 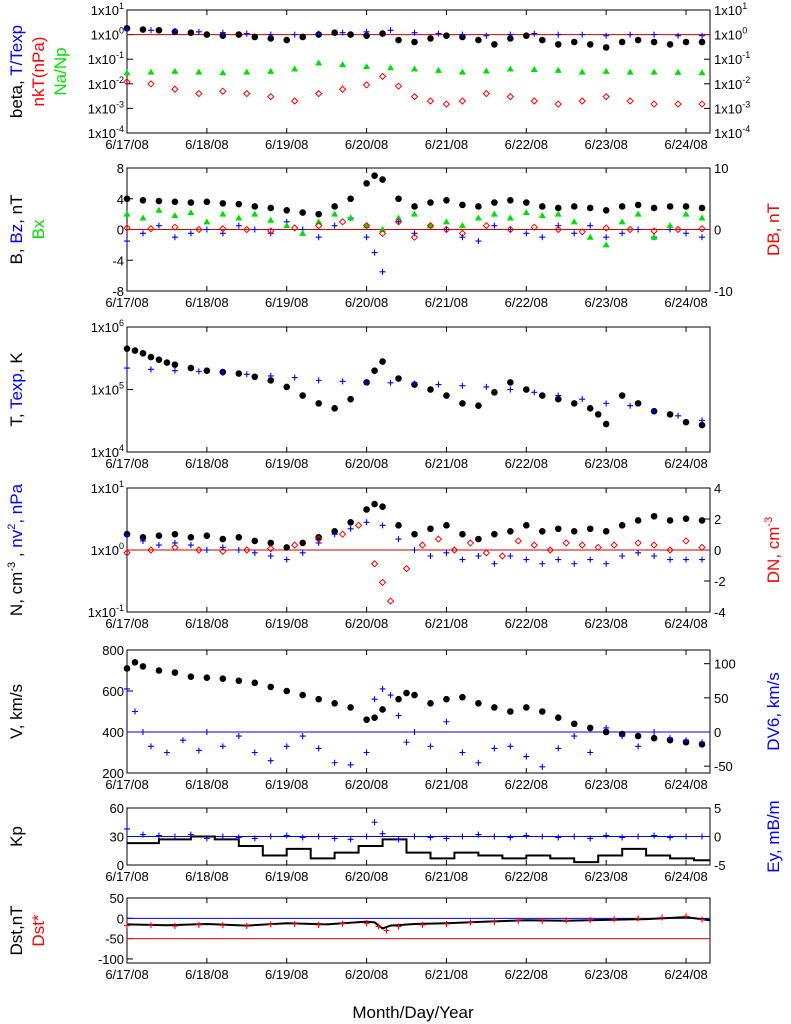 What do you see at coordinates (206, 302) in the screenshot?
I see `x-tick-label: 6/18/08` at bounding box center [206, 302].